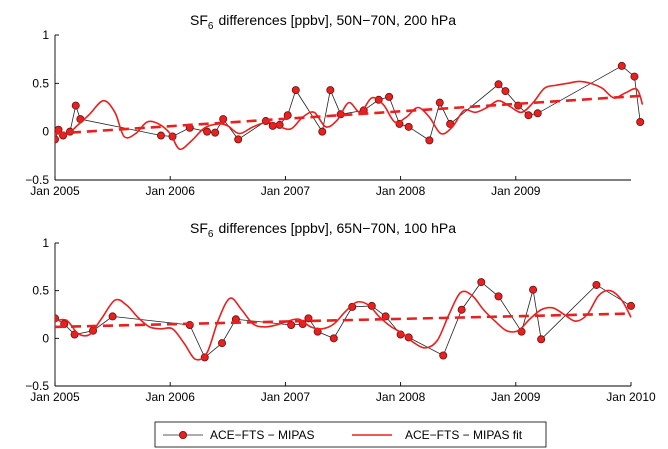 The image size is (668, 449). What do you see at coordinates (631, 397) in the screenshot?
I see `x-tick-label: Jan 2010` at bounding box center [631, 397].